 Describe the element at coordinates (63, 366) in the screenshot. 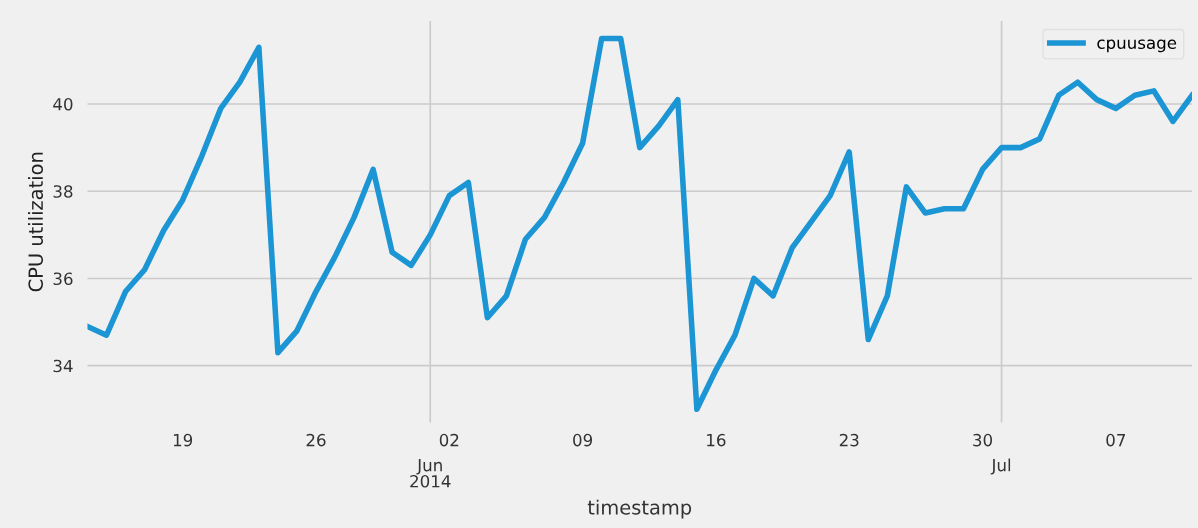

I see `y-tick-label: 34` at that location.